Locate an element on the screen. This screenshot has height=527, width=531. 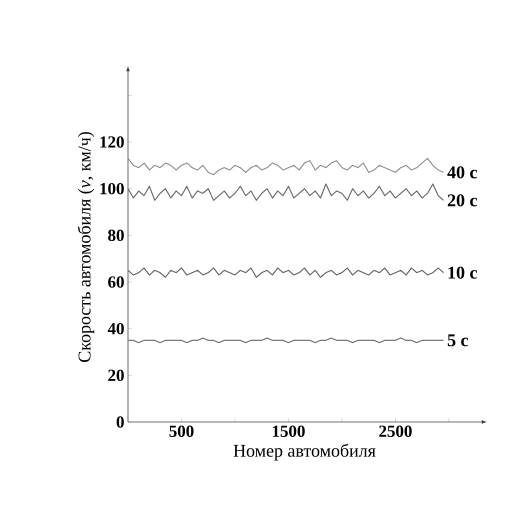
x-axis-title: Номер автомобиля is located at coordinates (305, 452).